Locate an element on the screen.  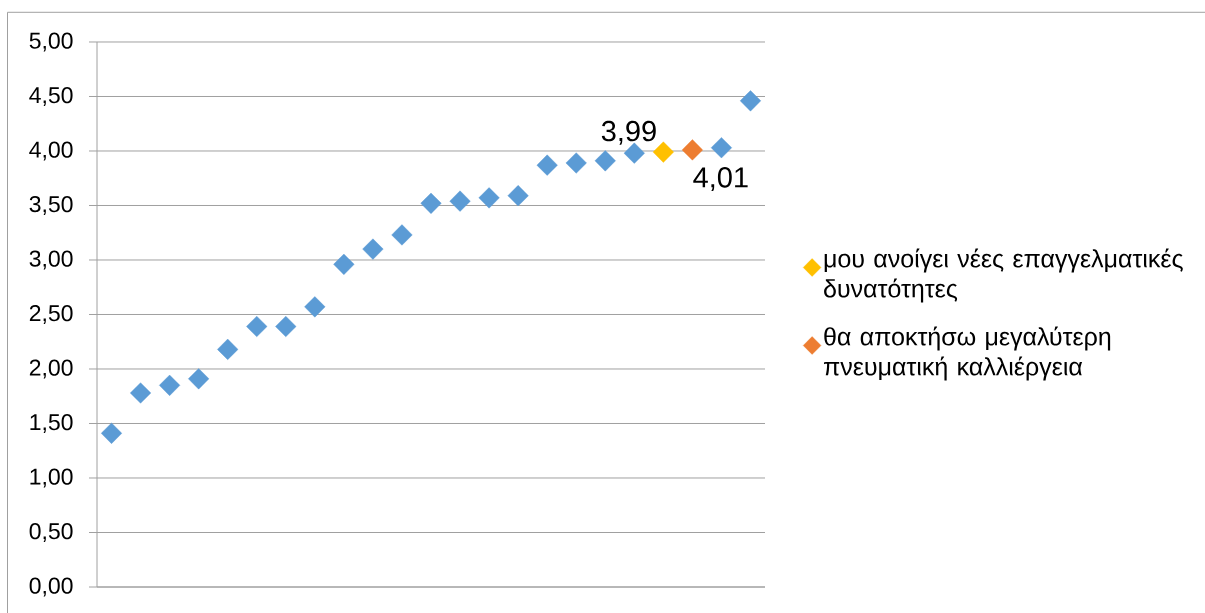
y-tick-label: 3,50 is located at coordinates (51, 205).